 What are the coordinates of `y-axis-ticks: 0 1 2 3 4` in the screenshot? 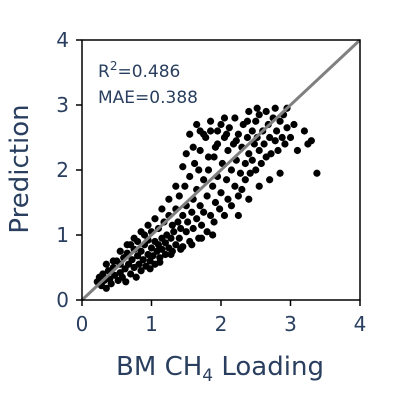 It's located at (69, 170).